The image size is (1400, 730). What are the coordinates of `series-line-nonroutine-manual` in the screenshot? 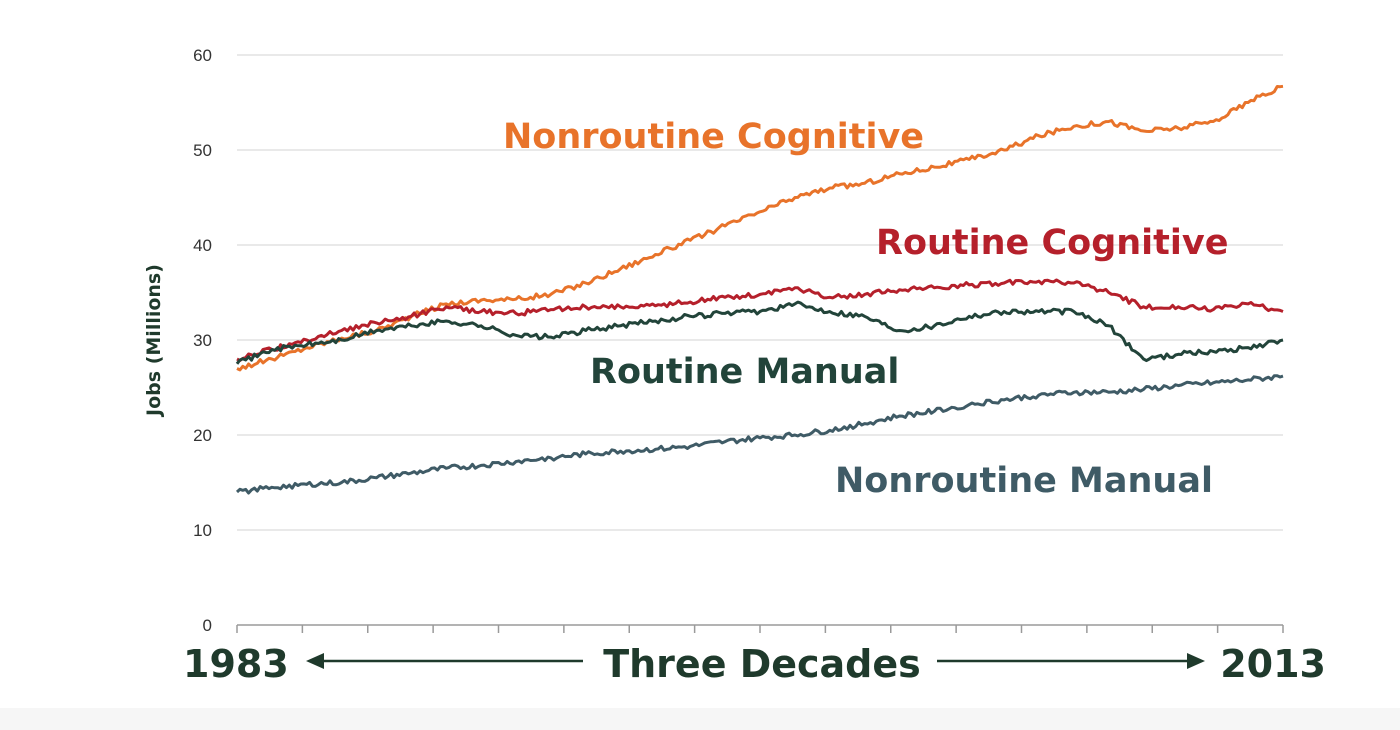 It's located at (759, 434).